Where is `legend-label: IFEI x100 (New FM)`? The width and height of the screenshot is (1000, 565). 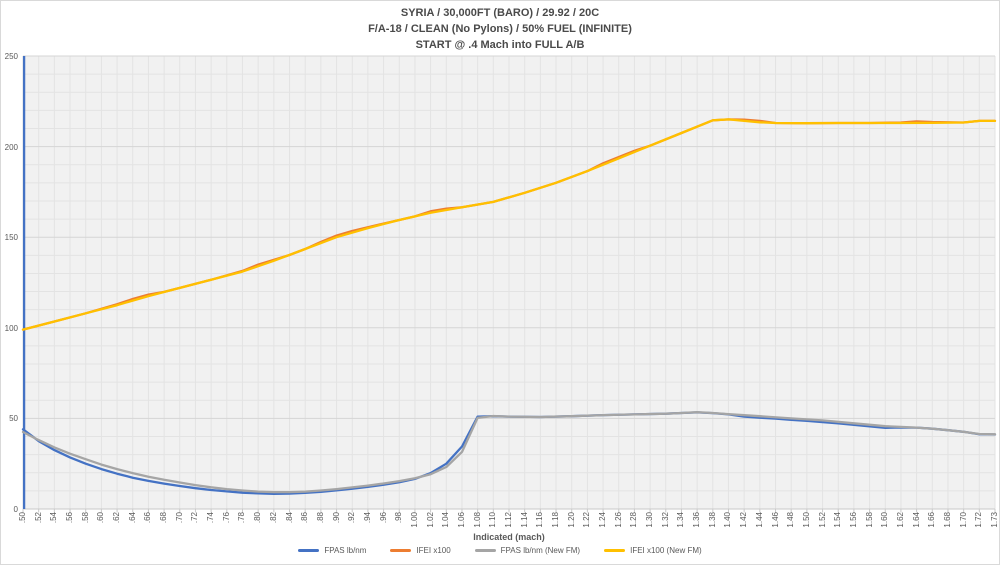 legend-label: IFEI x100 (New FM) is located at coordinates (666, 550).